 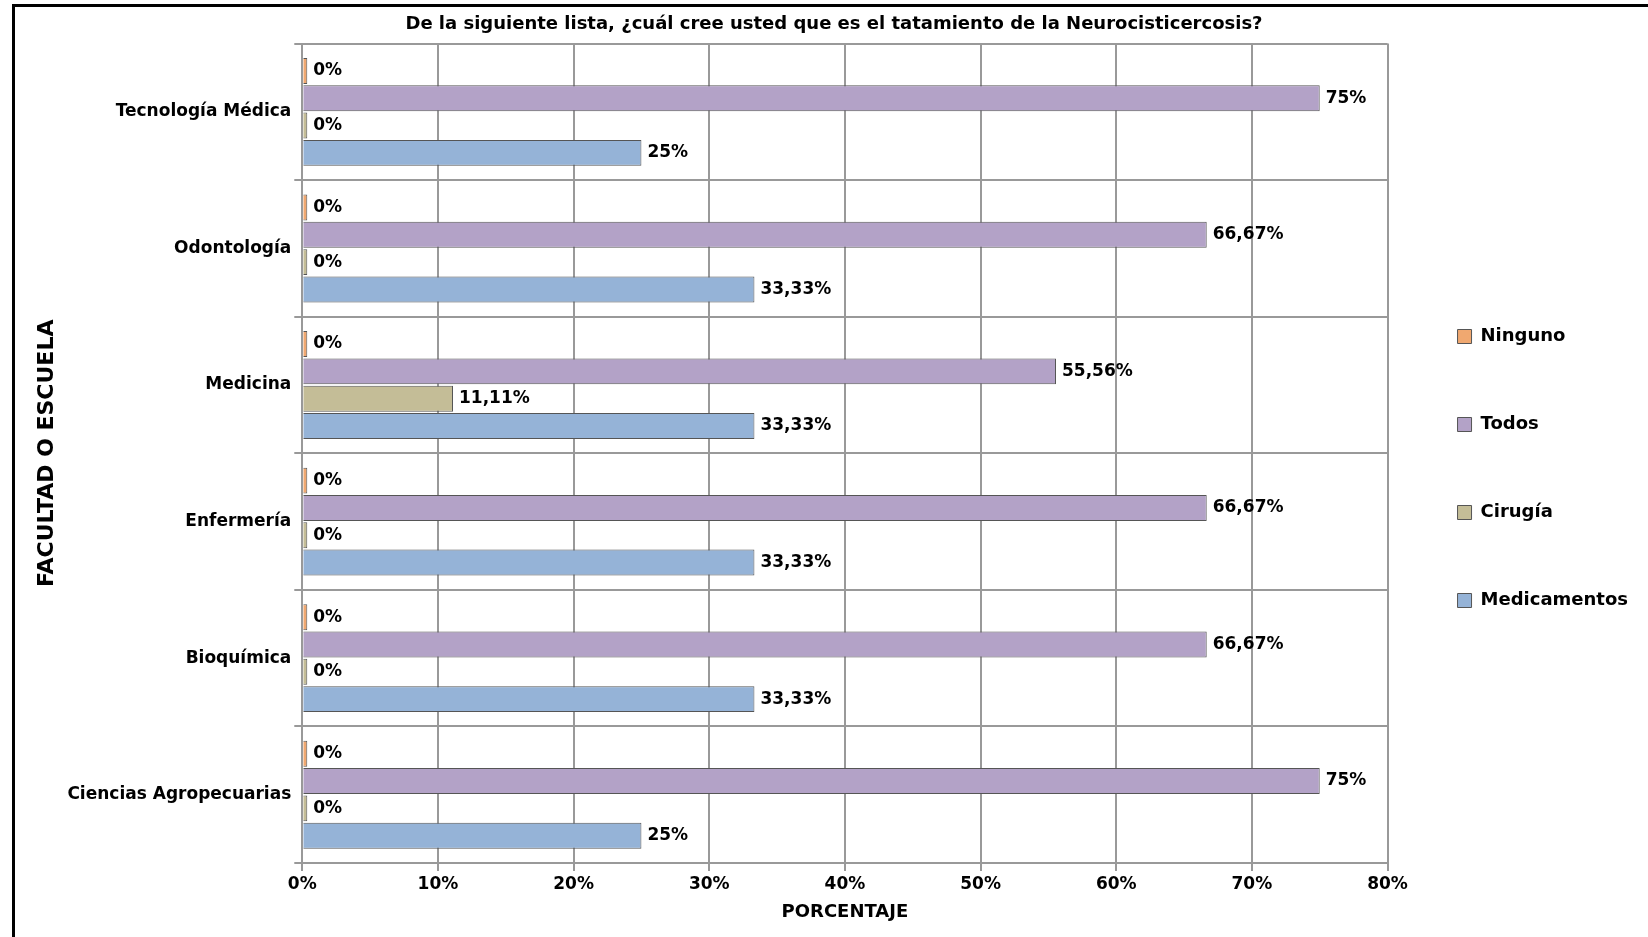 What do you see at coordinates (1554, 599) in the screenshot?
I see `legend-label: Medicamentos` at bounding box center [1554, 599].